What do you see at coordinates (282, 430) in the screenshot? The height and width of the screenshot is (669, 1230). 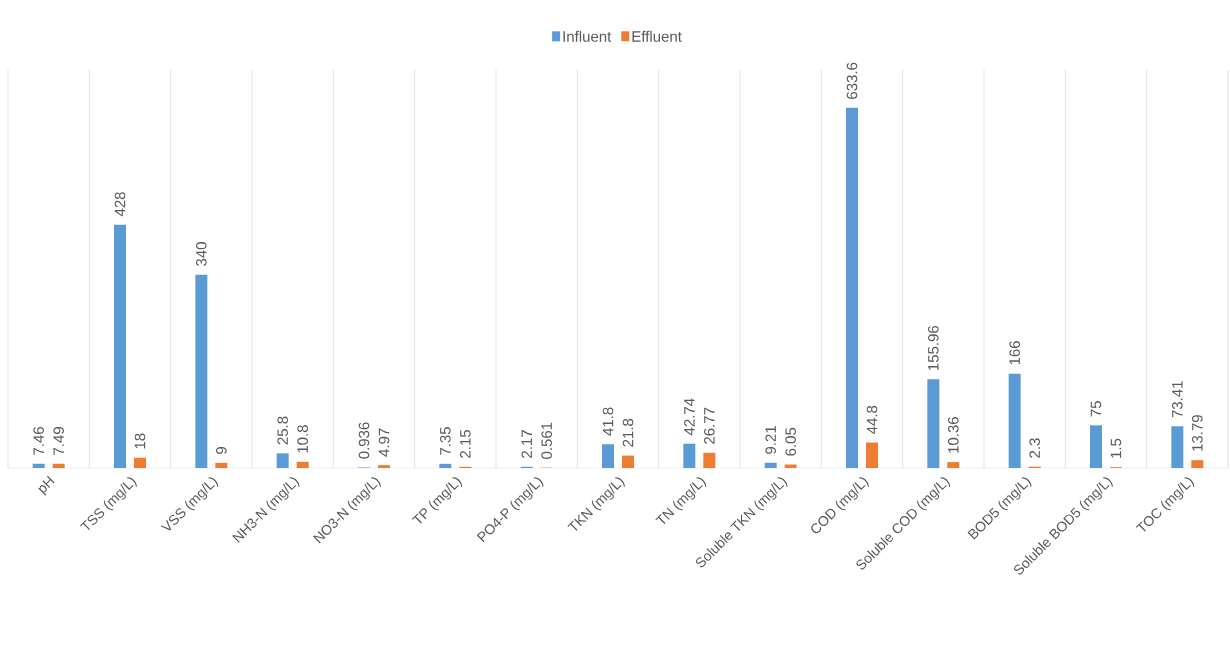 I see `data-label: 25.8` at bounding box center [282, 430].